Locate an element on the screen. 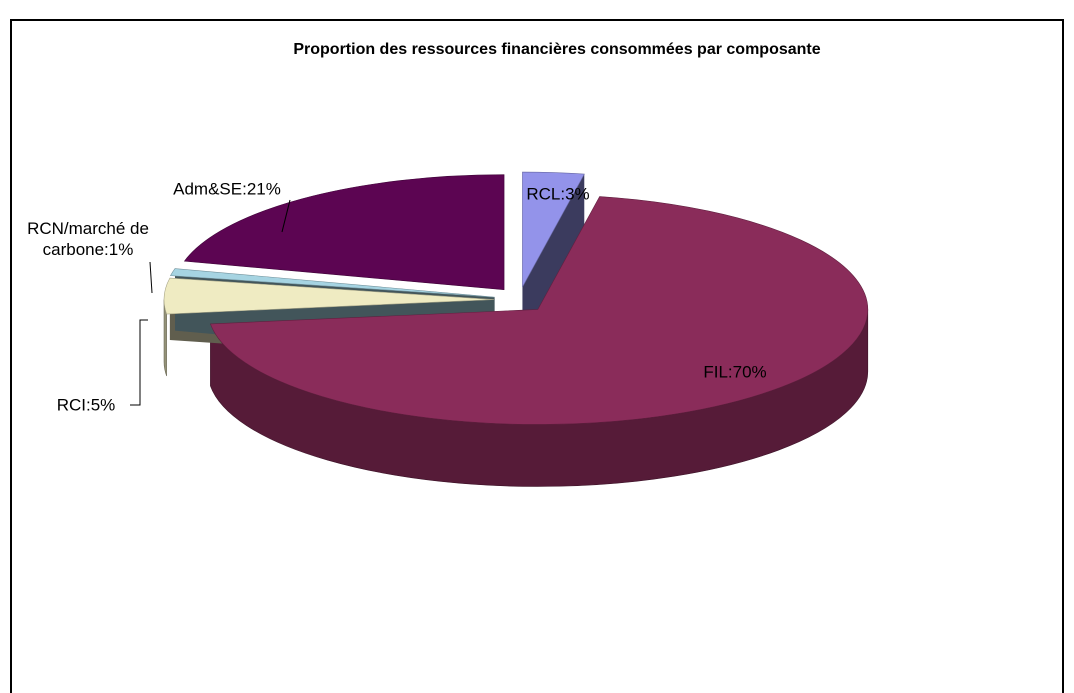 The image size is (1074, 693). slice-wall is located at coordinates (553, 262).